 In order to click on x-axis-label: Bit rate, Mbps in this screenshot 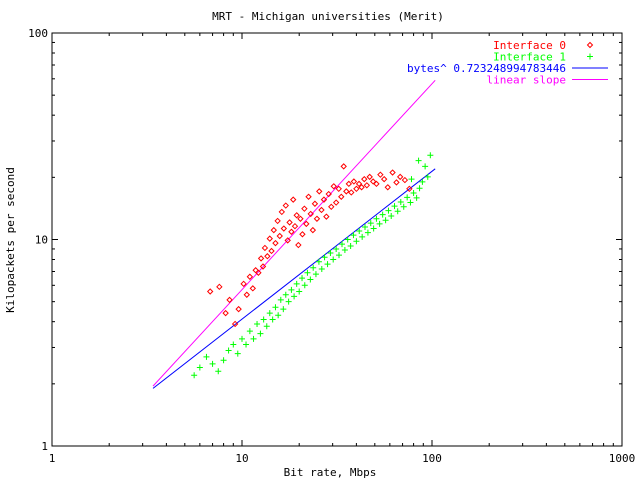, I will do `click(330, 472)`.